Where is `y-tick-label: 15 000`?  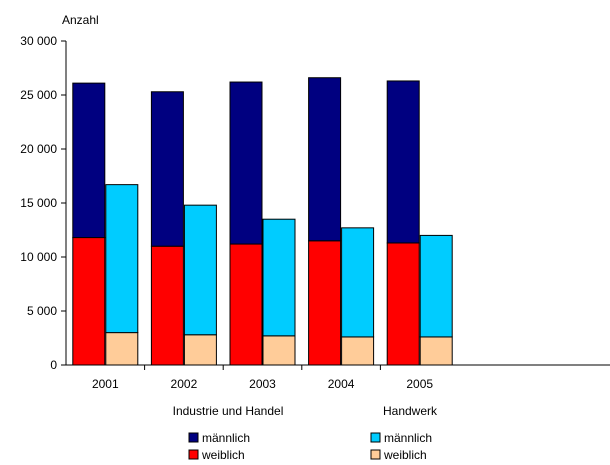
y-tick-label: 15 000 is located at coordinates (38, 203).